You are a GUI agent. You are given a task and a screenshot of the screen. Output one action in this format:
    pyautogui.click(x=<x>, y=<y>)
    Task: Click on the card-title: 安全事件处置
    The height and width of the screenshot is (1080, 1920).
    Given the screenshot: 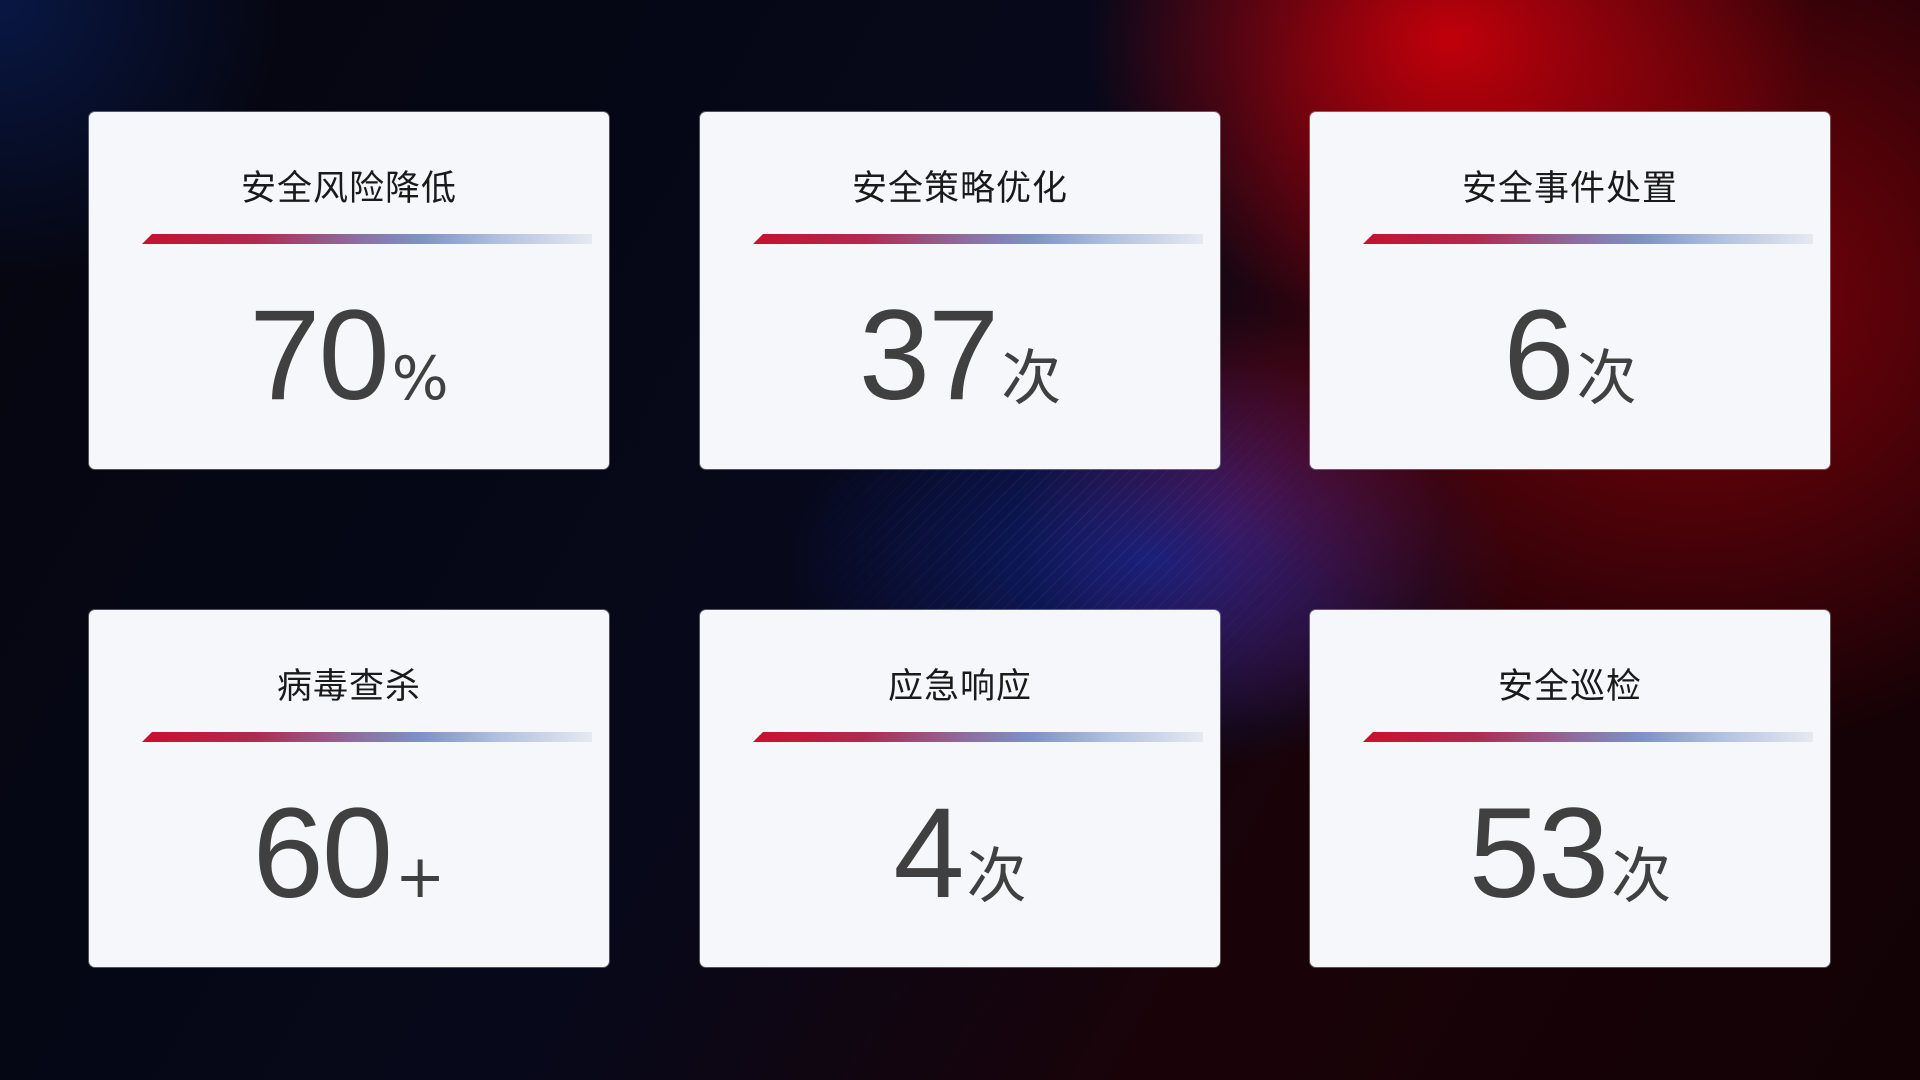 What is the action you would take?
    pyautogui.click(x=1569, y=189)
    